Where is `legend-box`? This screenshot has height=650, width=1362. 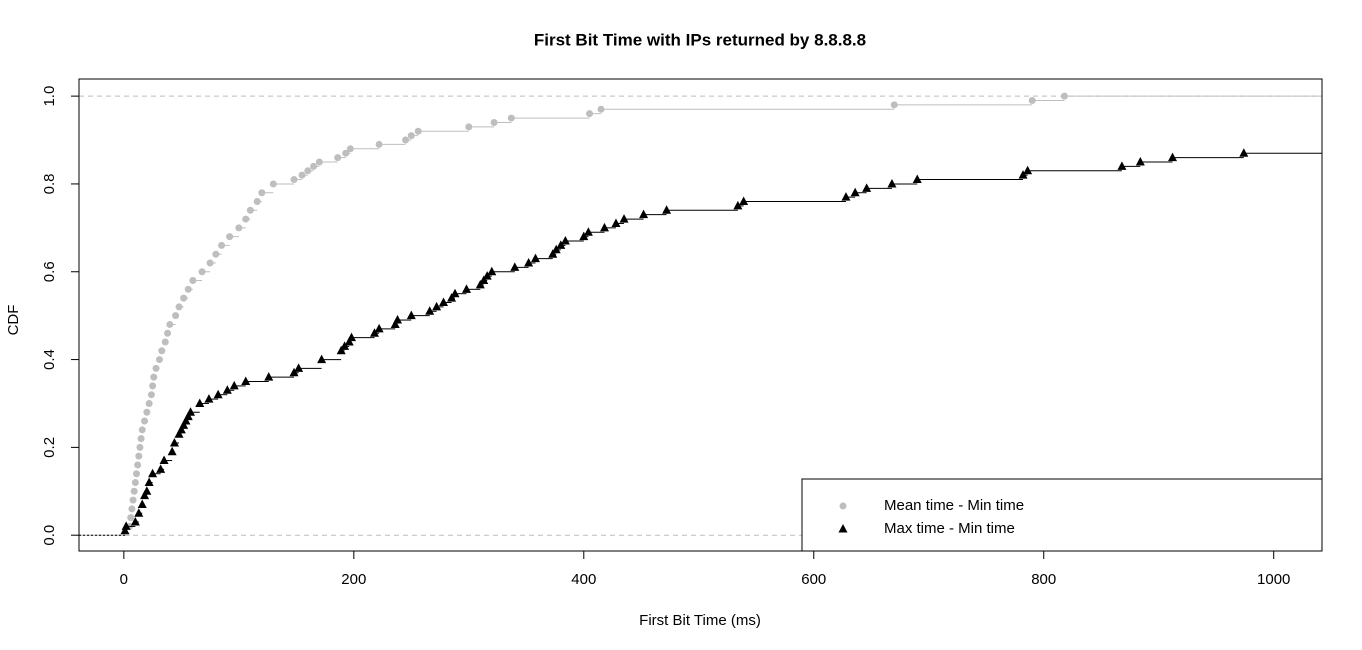
legend-box is located at coordinates (1062, 515).